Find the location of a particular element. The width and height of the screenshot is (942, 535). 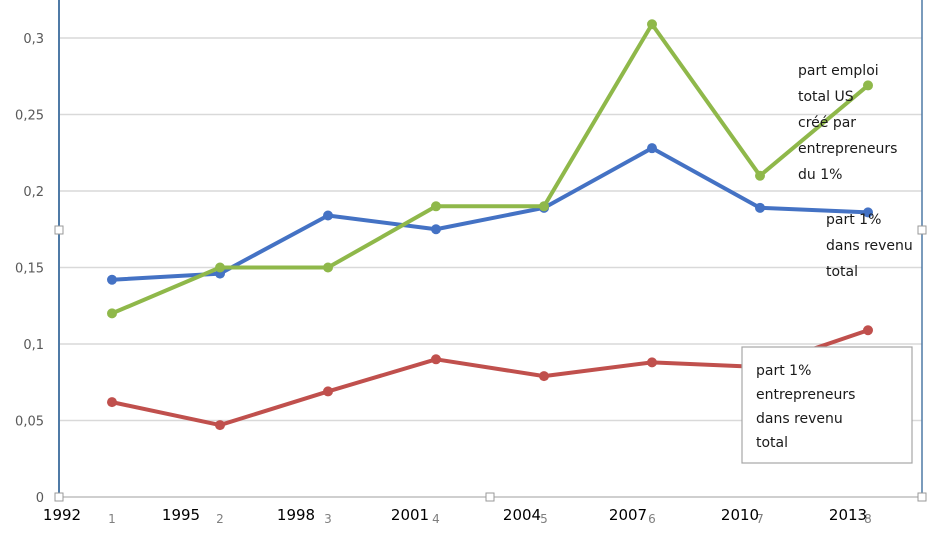

resize-handle-left is located at coordinates (59, 230).